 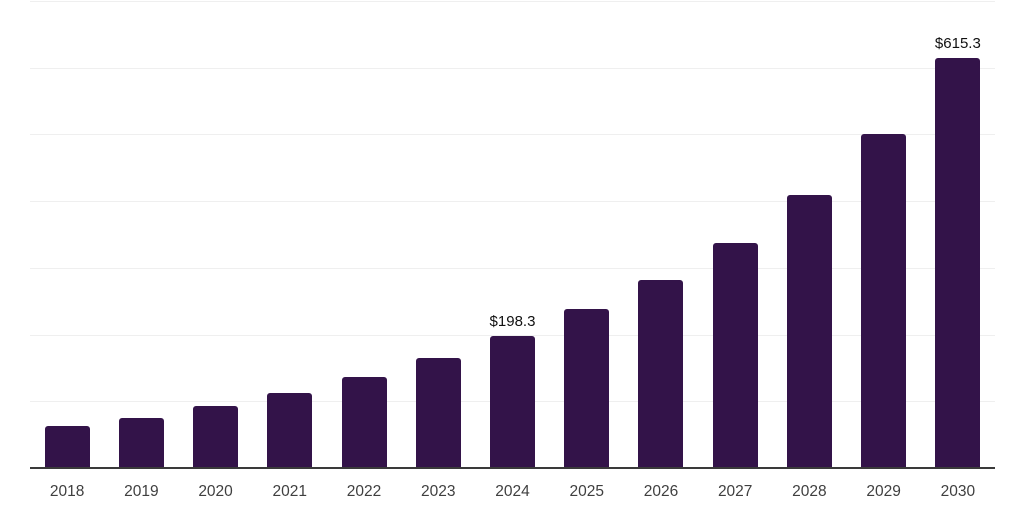 What do you see at coordinates (216, 436) in the screenshot?
I see `bar-2020` at bounding box center [216, 436].